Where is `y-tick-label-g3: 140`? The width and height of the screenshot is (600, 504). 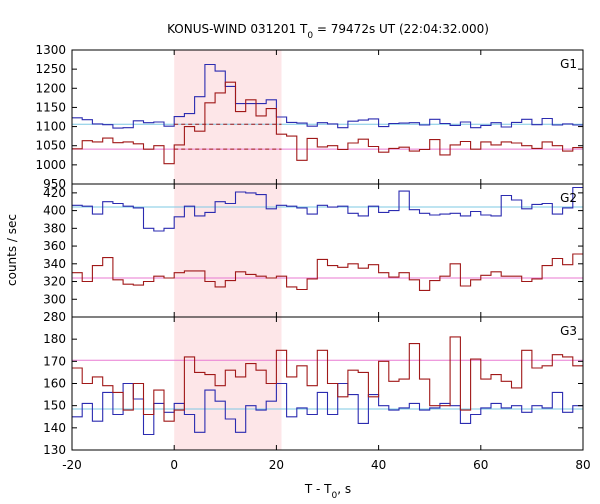 y-tick-label-g3: 140 is located at coordinates (54, 428).